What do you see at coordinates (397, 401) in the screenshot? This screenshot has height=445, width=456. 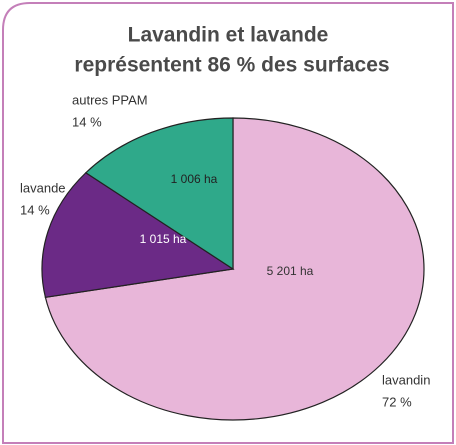 I see `value-label: 72 %` at bounding box center [397, 401].